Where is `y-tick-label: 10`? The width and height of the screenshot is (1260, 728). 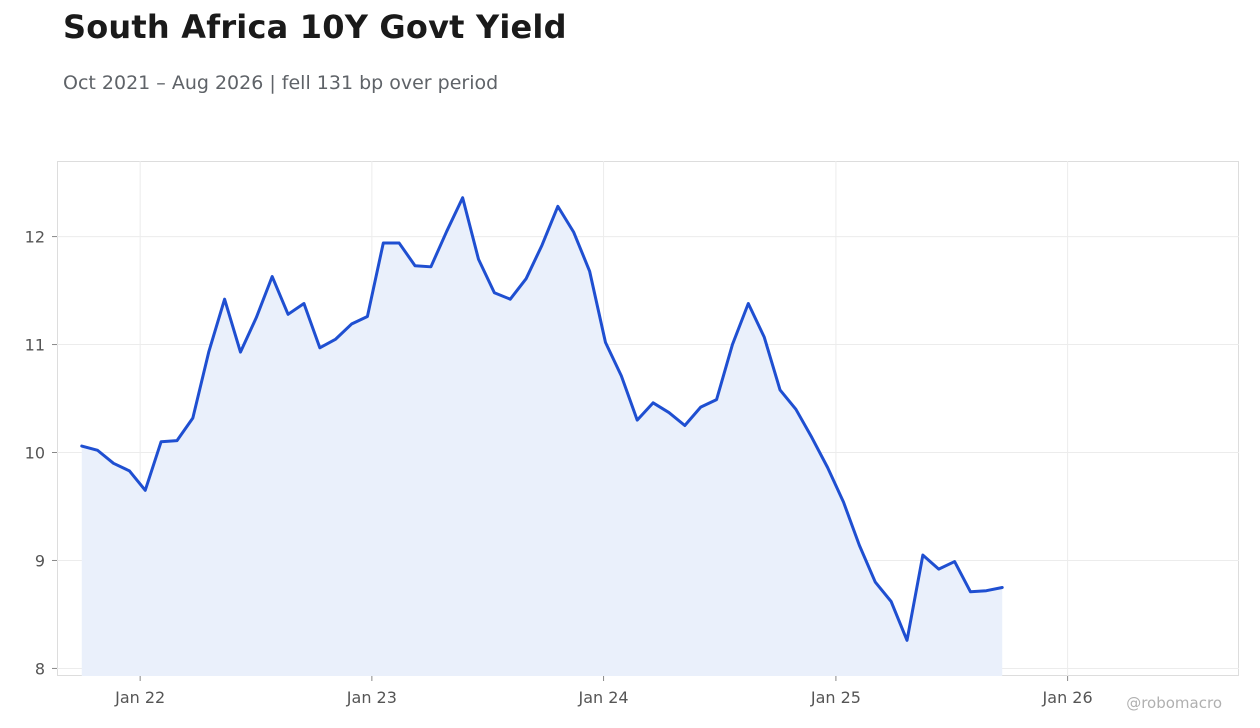 y-tick-label: 10 is located at coordinates (35, 453).